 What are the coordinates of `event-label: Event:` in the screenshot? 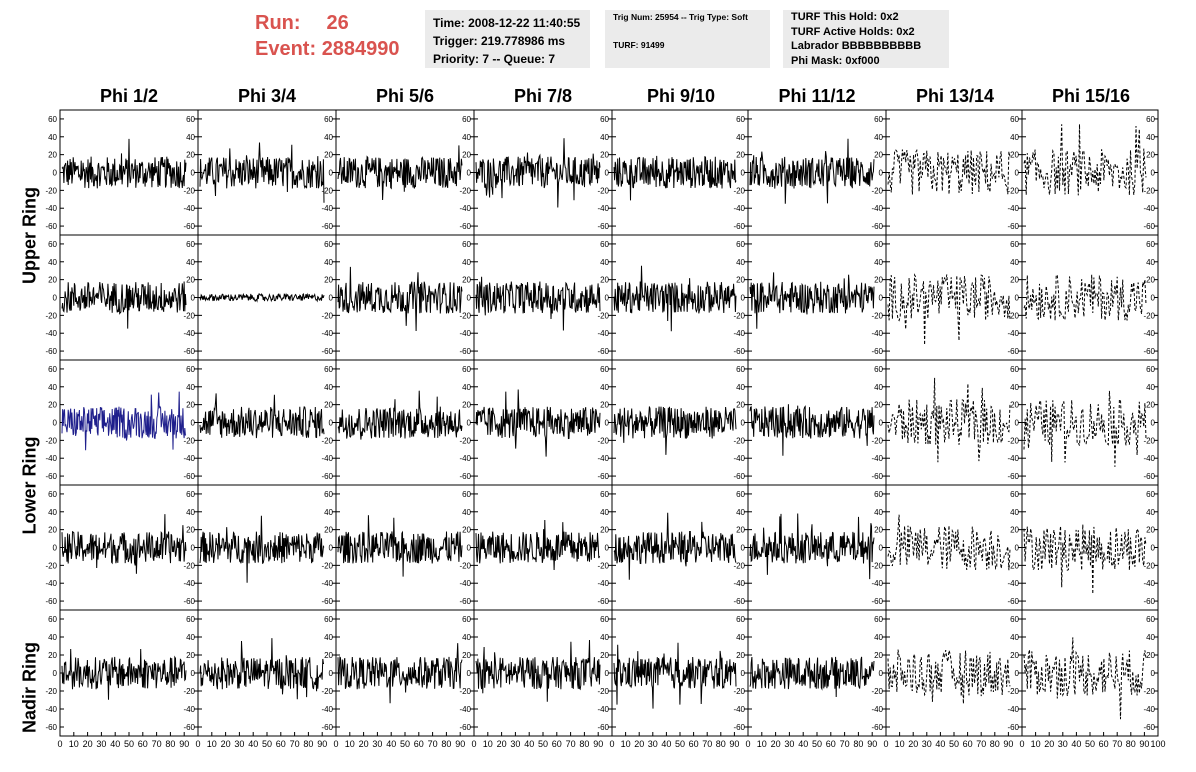 It's located at (286, 49).